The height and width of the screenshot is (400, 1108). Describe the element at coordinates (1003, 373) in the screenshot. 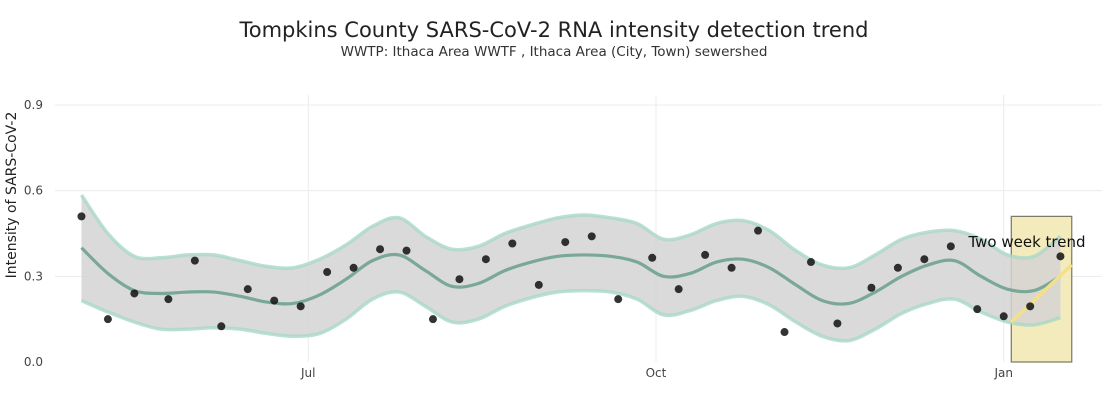

I see `x-tick-label: Jan` at that location.